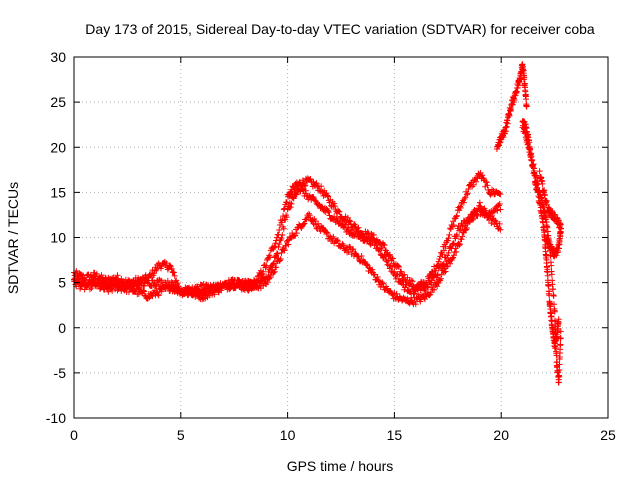 Image resolution: width=640 pixels, height=480 pixels. I want to click on x-tick-label: 10, so click(288, 435).